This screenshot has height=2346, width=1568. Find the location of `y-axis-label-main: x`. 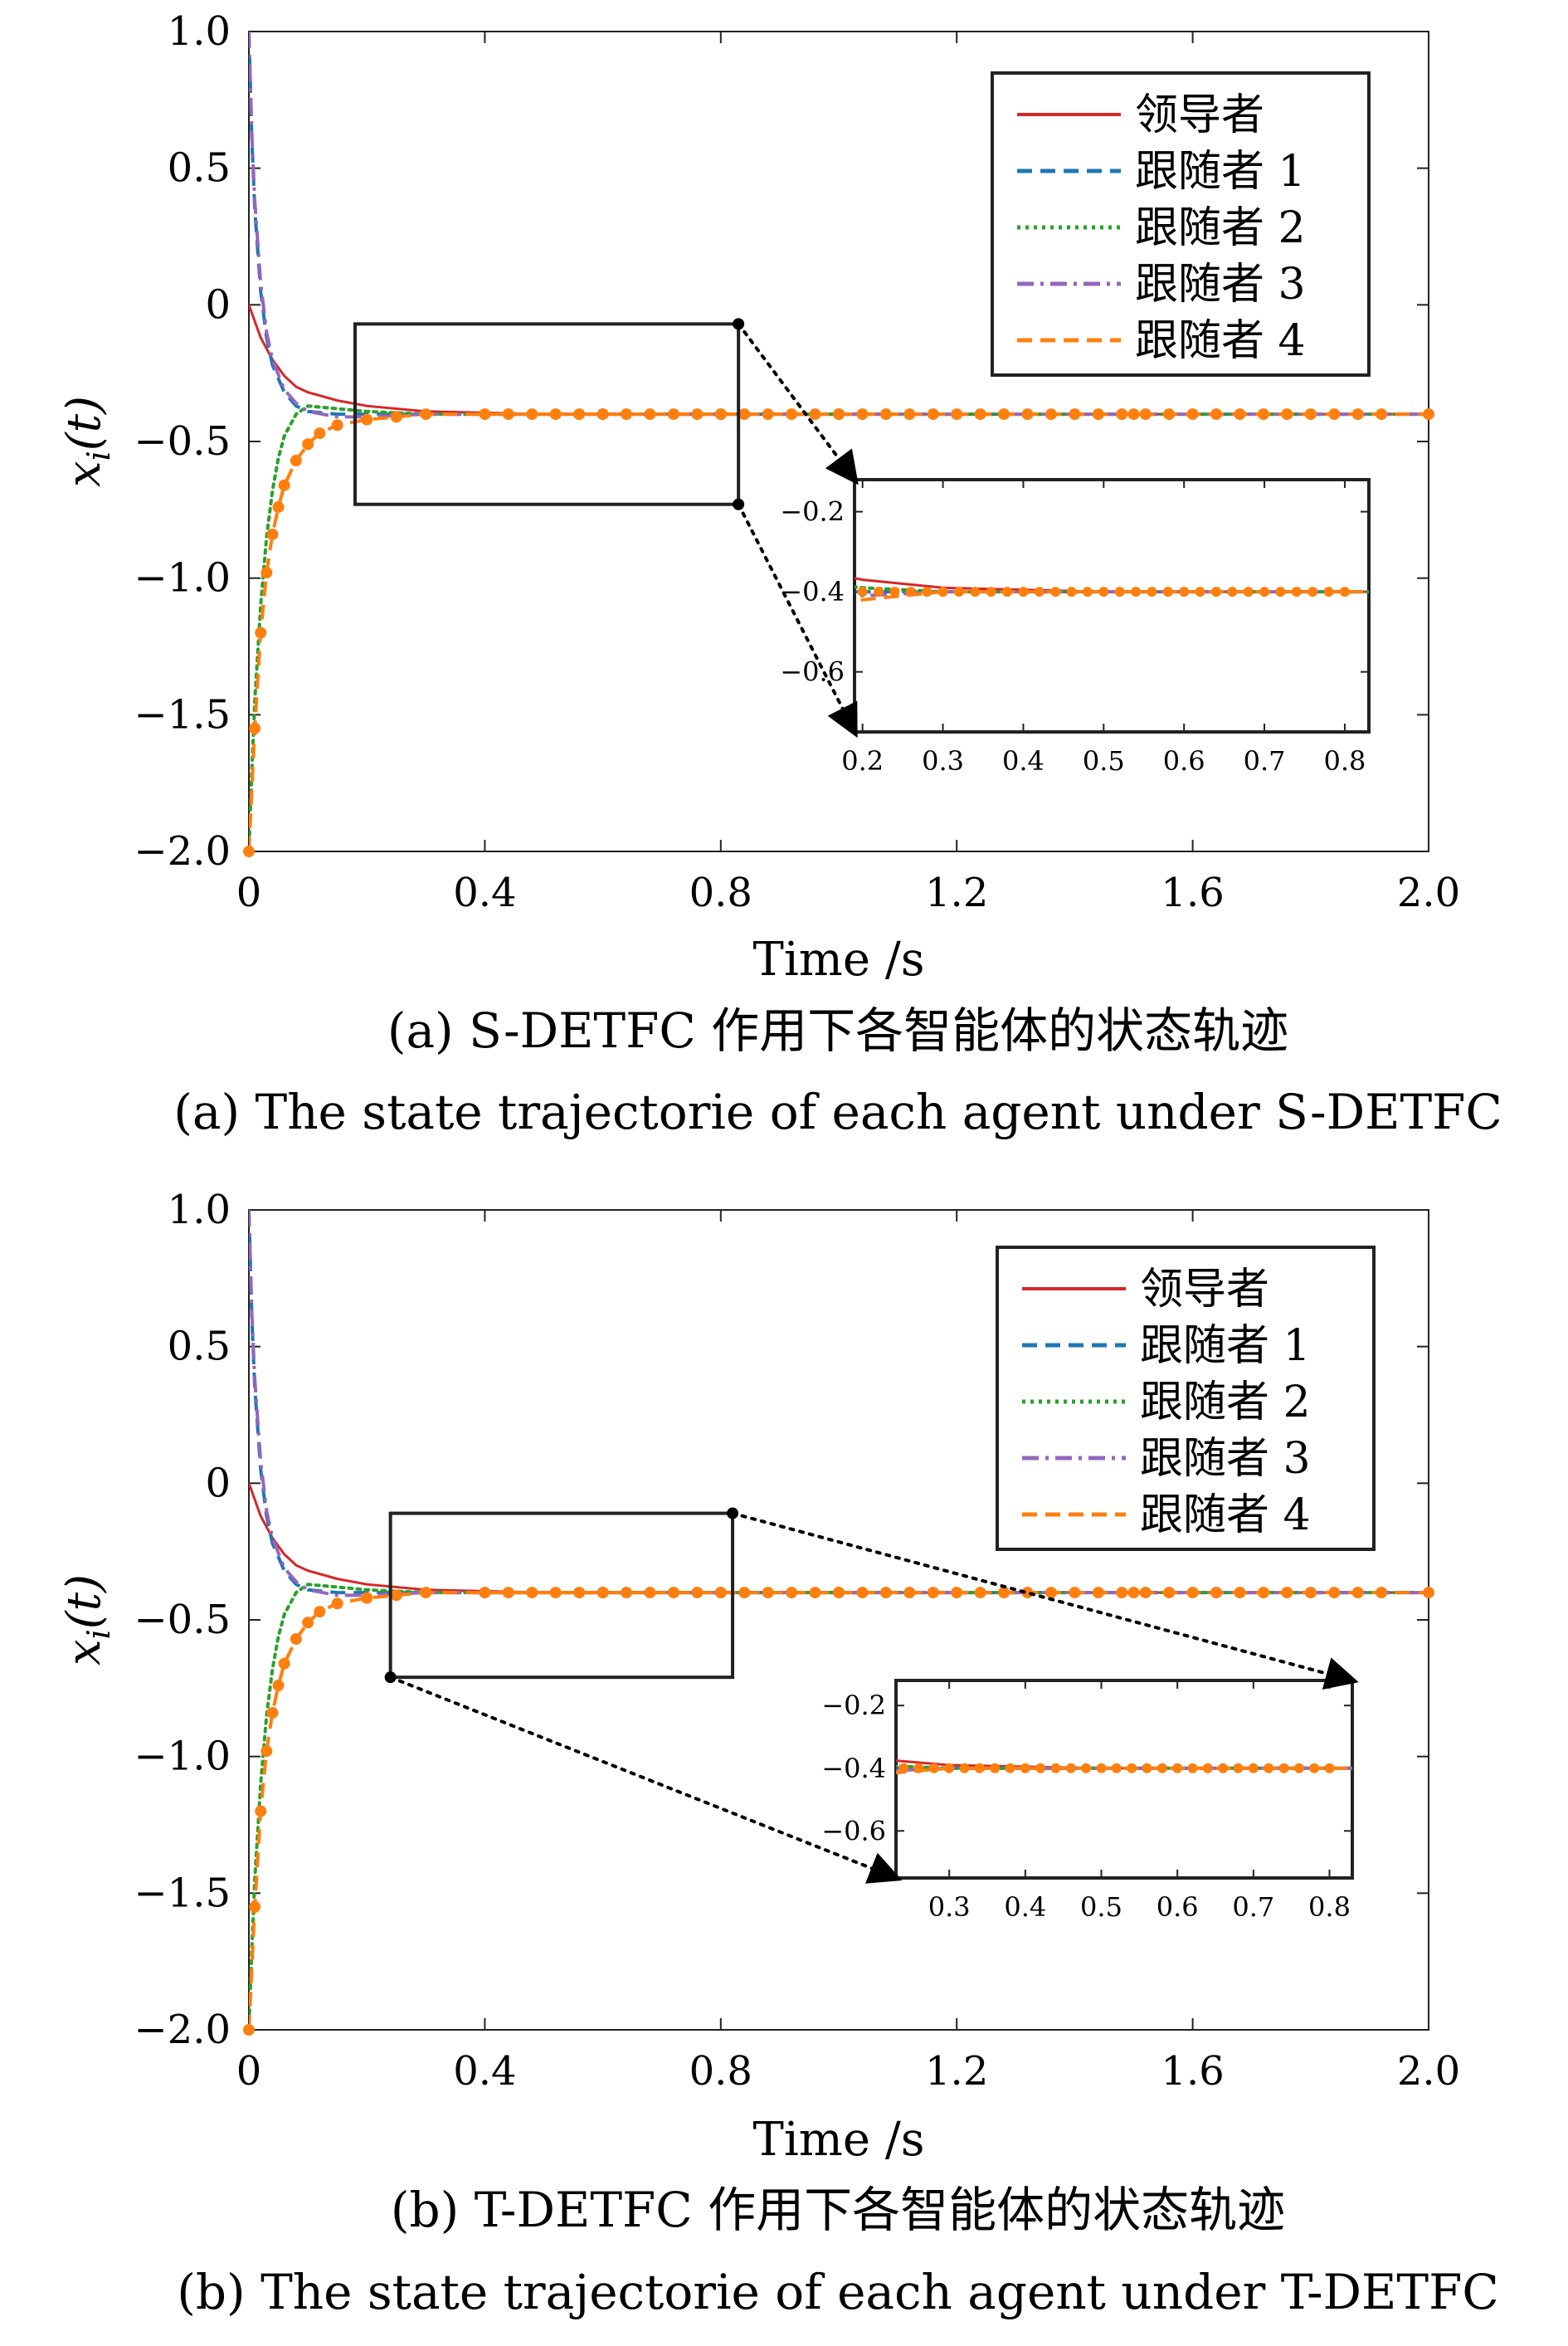

y-axis-label-main: x is located at coordinates (84, 474).